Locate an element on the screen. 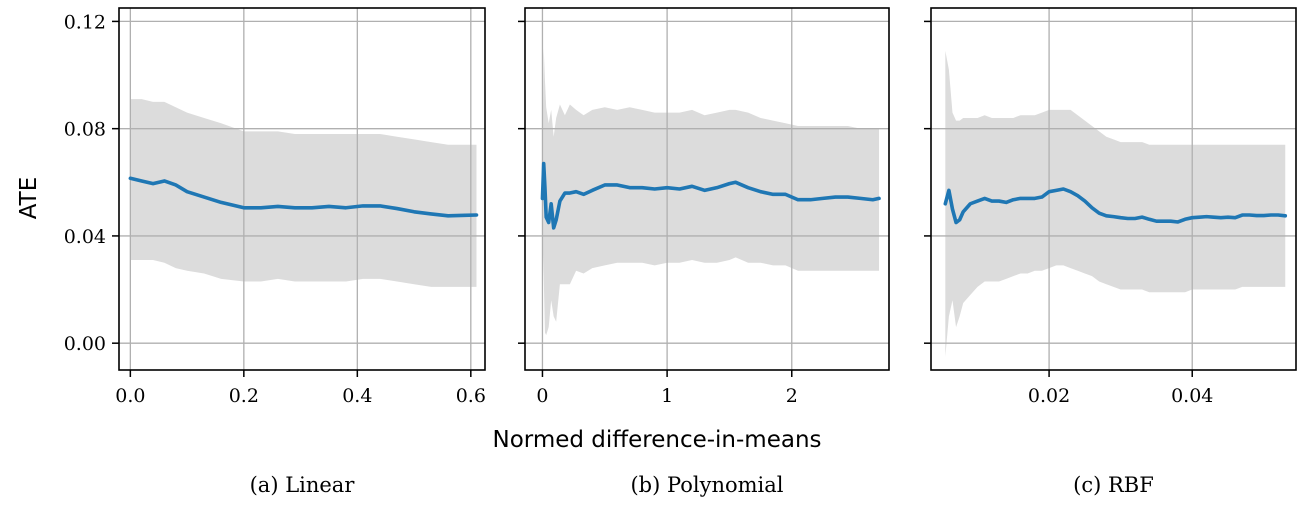 This screenshot has width=1302, height=510. x-tick-label: 0.04 is located at coordinates (1192, 396).